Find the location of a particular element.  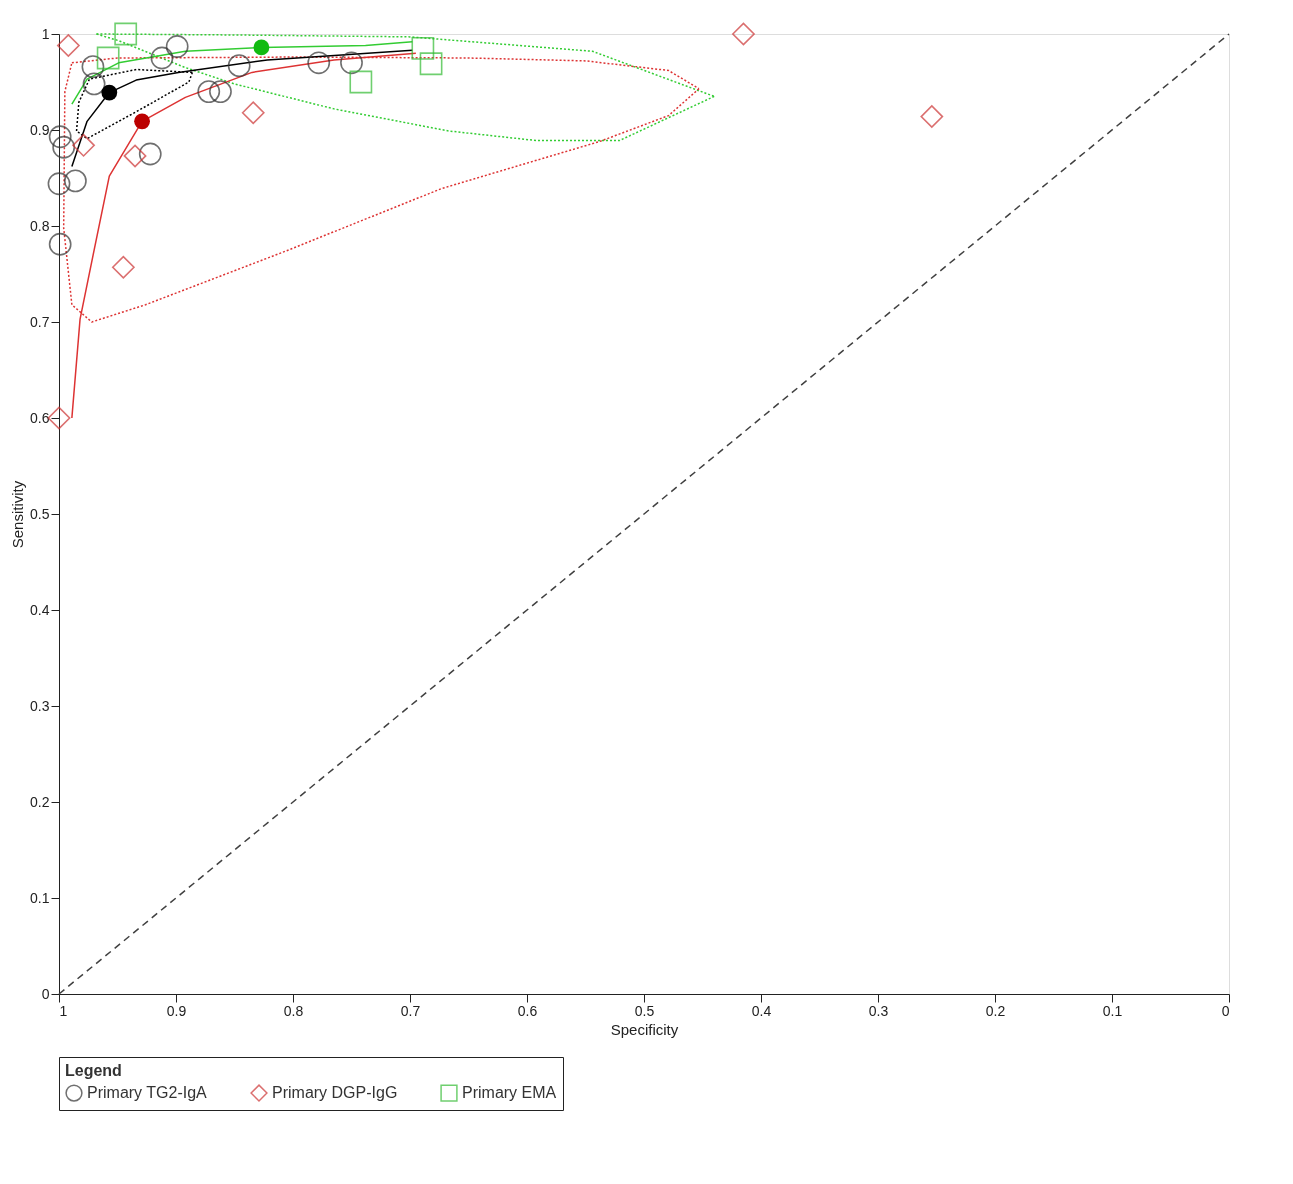

x-tick-label: 0.2 is located at coordinates (995, 1010).